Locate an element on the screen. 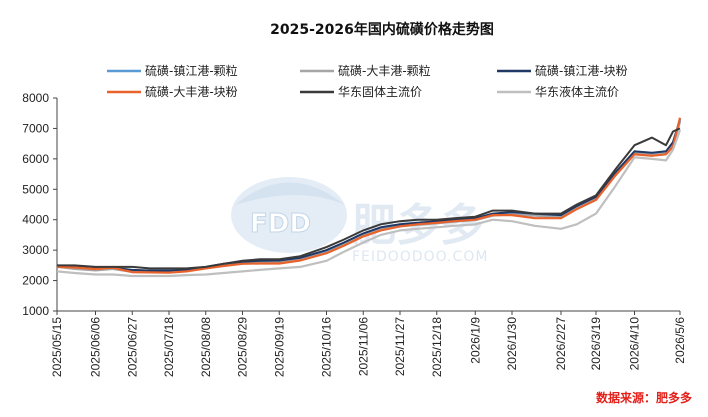 The image size is (708, 417). legend-label: 硫磺-大丰港-块粉 is located at coordinates (191, 91).